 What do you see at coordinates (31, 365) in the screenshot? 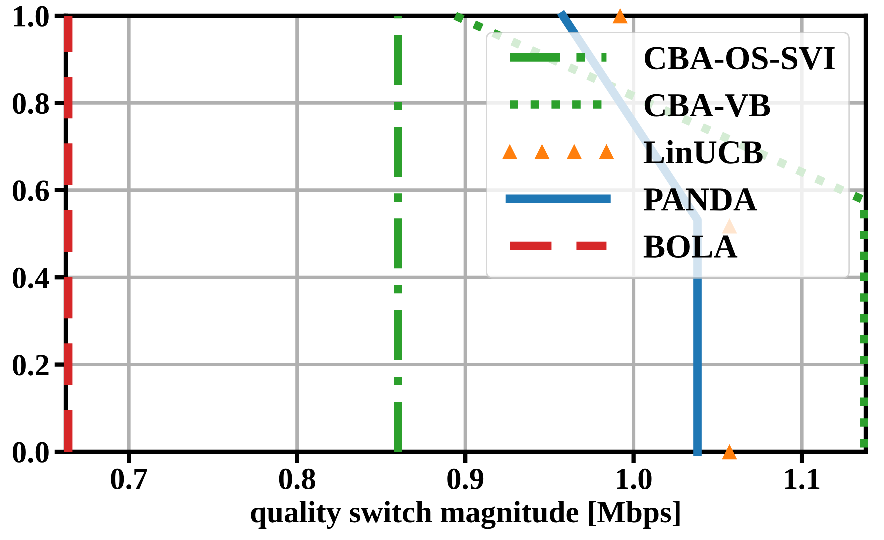
I see `y-tick-label: 0.2` at bounding box center [31, 365].